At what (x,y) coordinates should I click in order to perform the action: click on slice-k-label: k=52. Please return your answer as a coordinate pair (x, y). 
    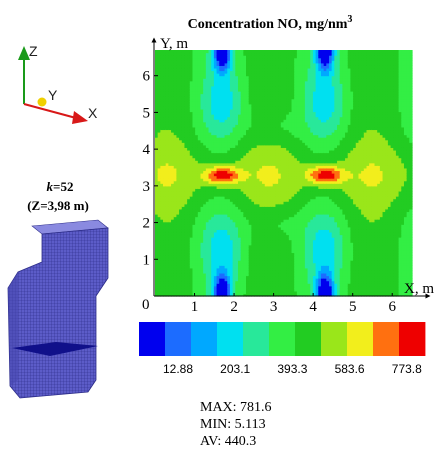
    Looking at the image, I should click on (60, 186).